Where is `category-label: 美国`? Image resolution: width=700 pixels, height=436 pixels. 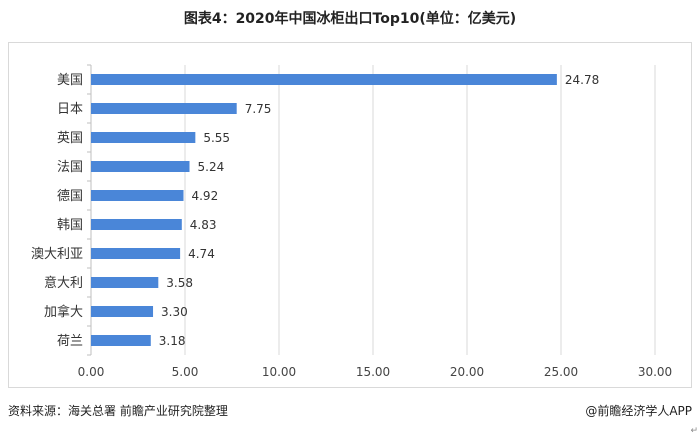 category-label: 美国 is located at coordinates (70, 80).